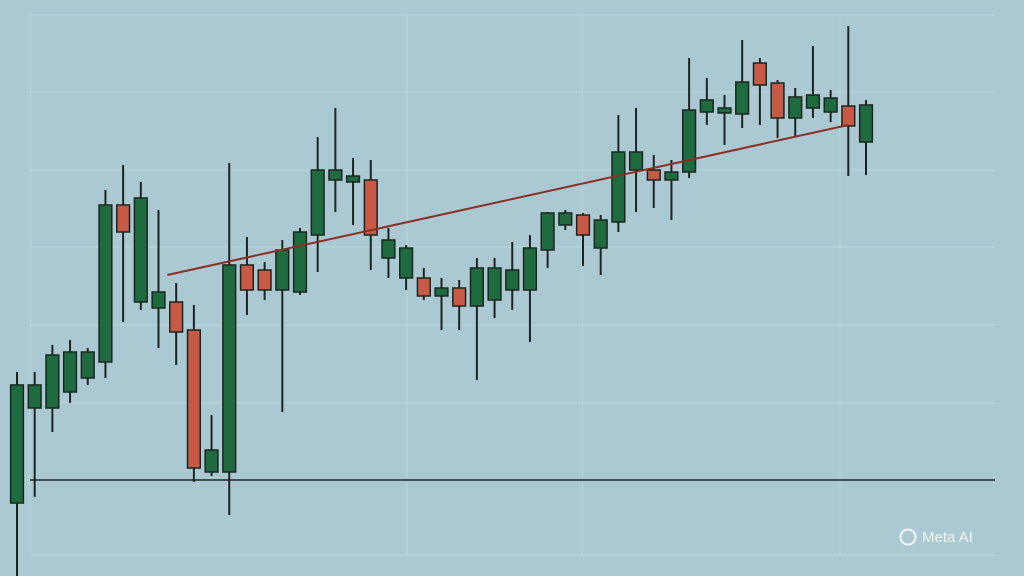 Image resolution: width=1024 pixels, height=576 pixels. I want to click on watermark-icon, so click(908, 537).